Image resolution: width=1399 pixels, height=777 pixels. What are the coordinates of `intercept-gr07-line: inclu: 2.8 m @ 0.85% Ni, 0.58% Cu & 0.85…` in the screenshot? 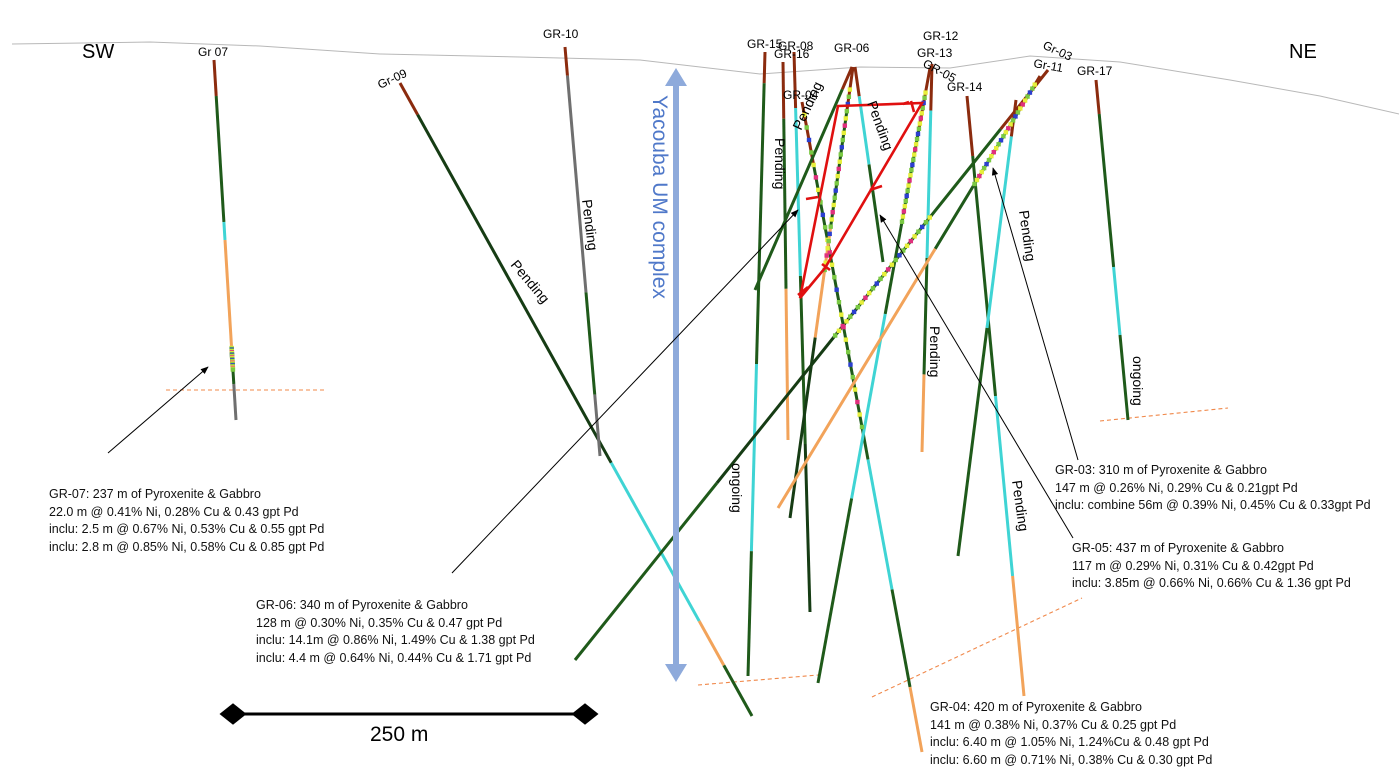 It's located at (187, 546).